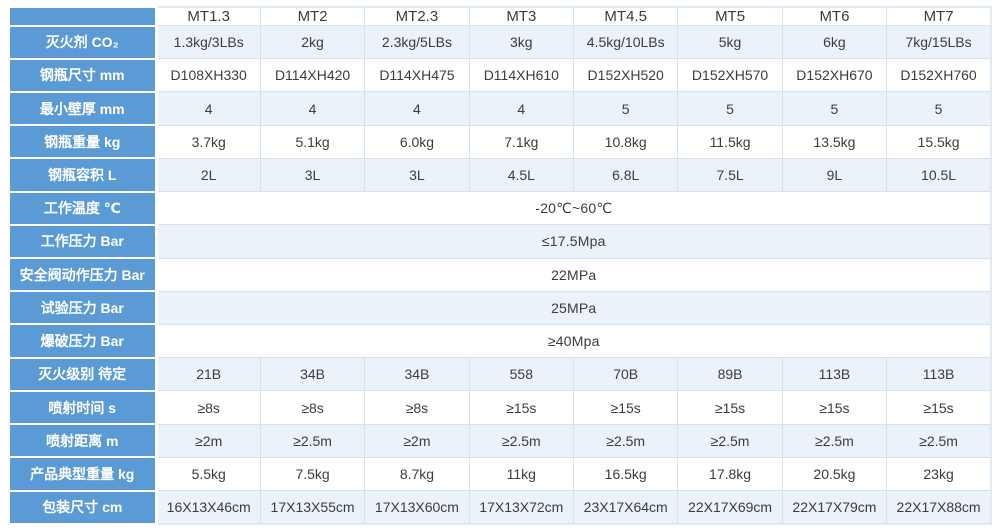  I want to click on header-row: MT1.3 MT2 MT2.3 MT3 MT4.5 MT5 MT6 MT7, so click(500, 16).